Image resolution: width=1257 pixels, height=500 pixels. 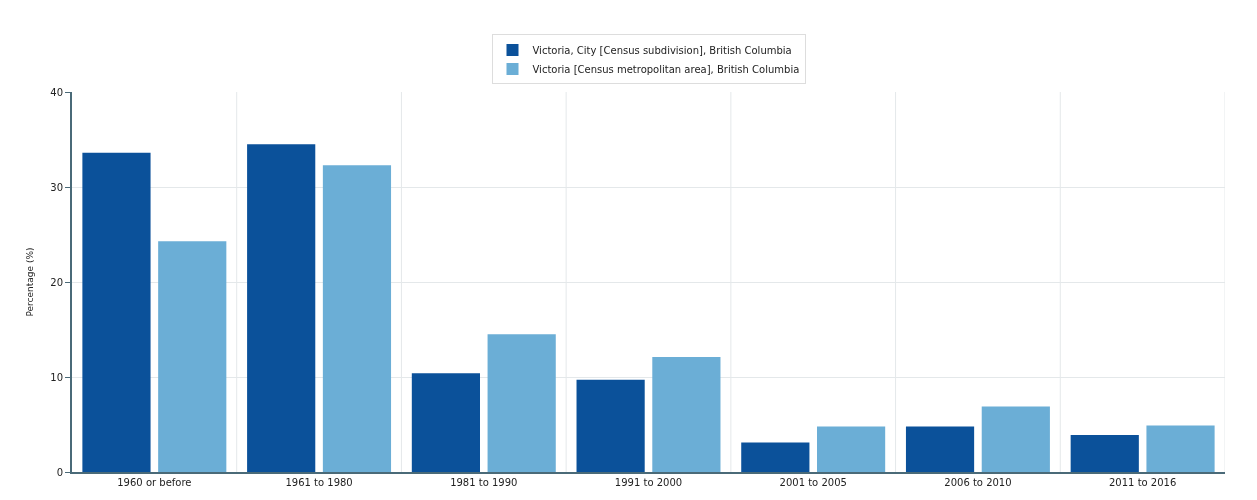 What do you see at coordinates (56, 377) in the screenshot?
I see `y-tick-label: 10` at bounding box center [56, 377].